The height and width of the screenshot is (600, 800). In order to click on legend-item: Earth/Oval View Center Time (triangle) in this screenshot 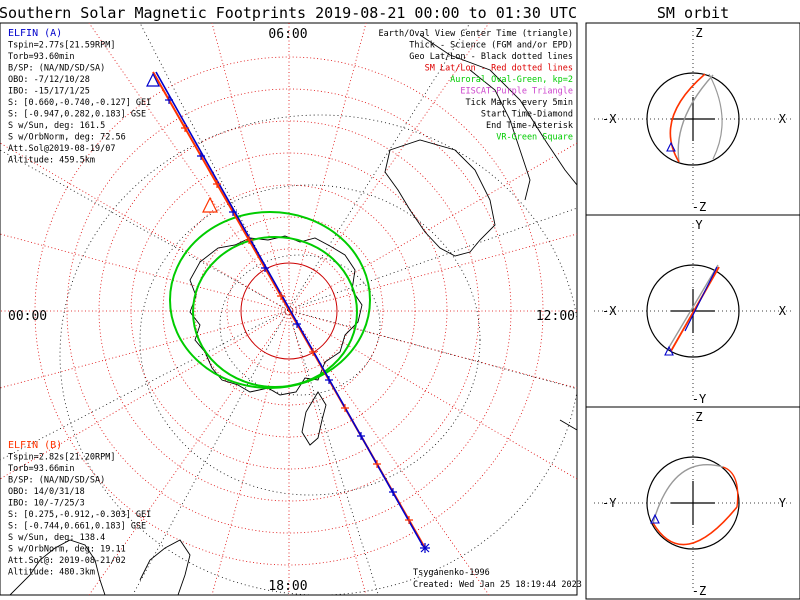, I will do `click(476, 34)`.